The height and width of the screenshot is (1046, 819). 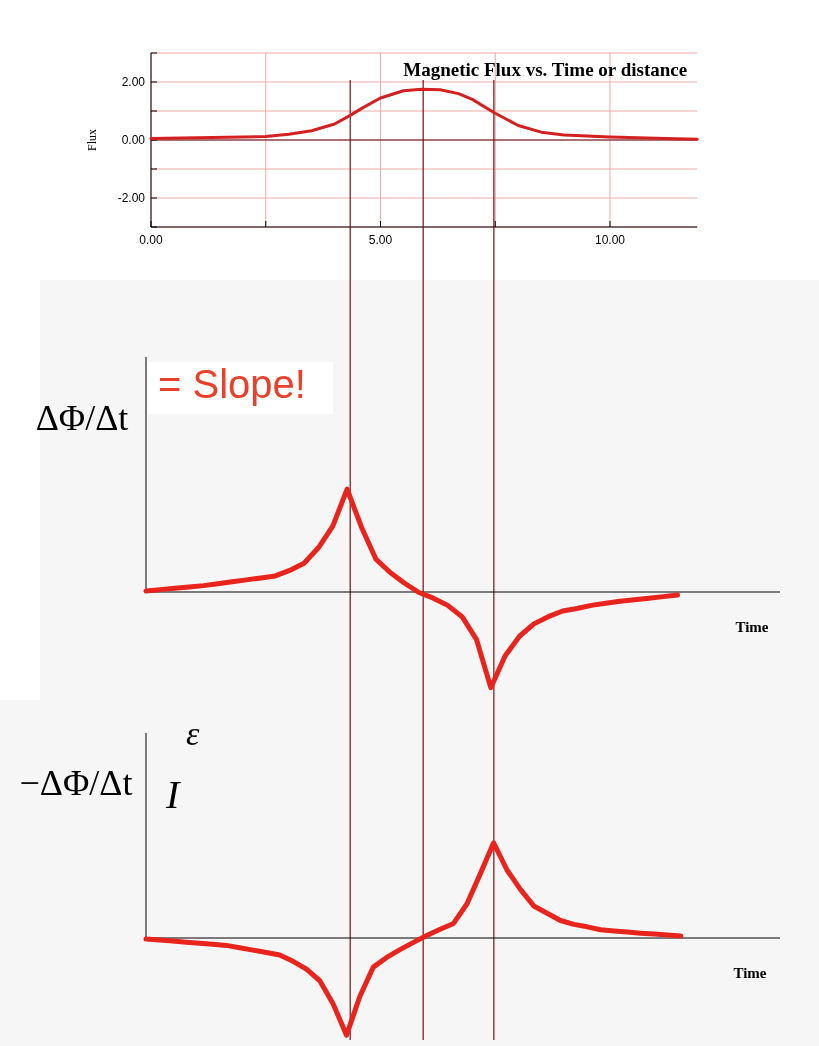 What do you see at coordinates (193, 733) in the screenshot?
I see `text: ε` at bounding box center [193, 733].